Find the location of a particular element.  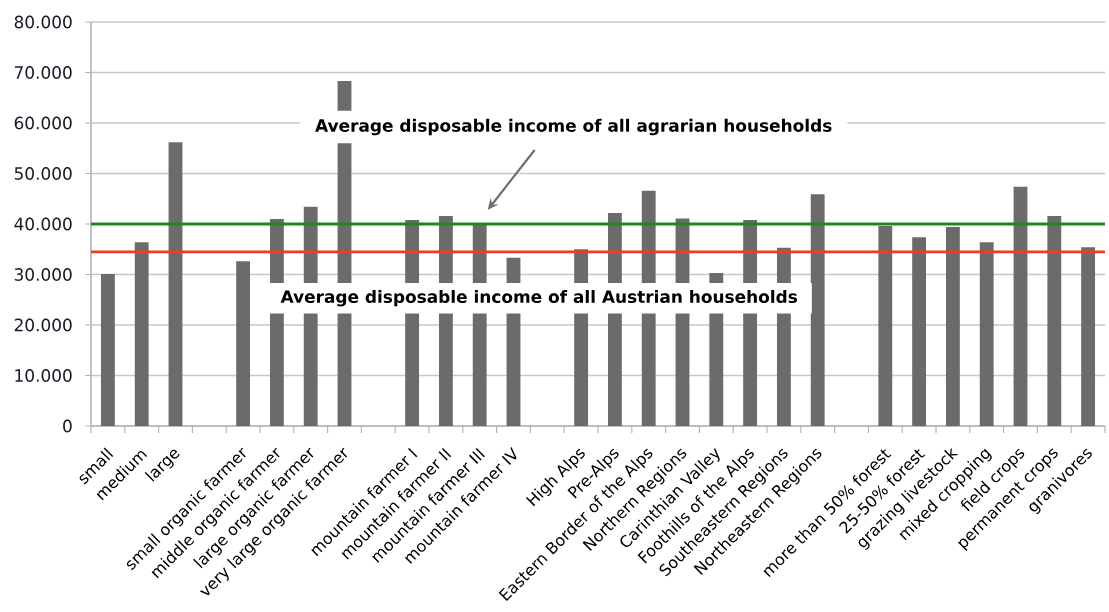

y-tick-label: 60.000 is located at coordinates (43, 123).